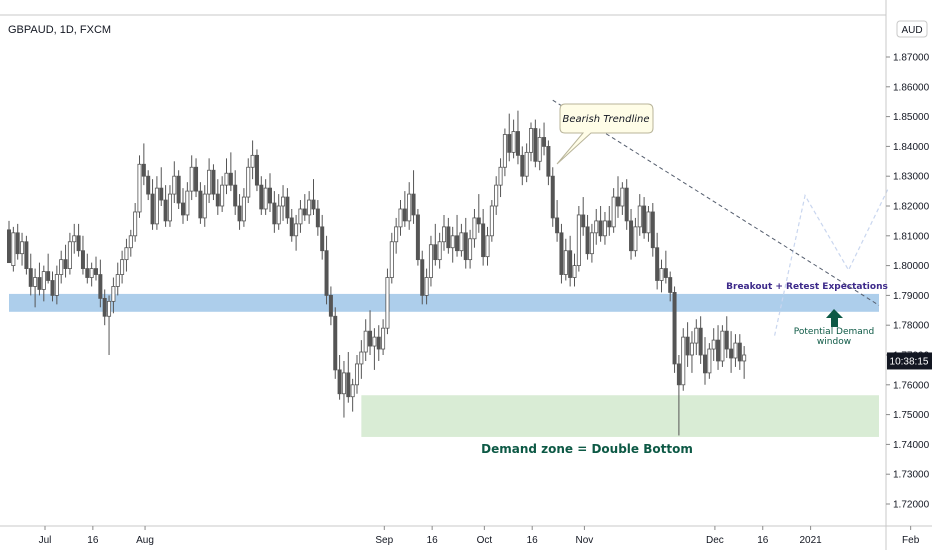 The width and height of the screenshot is (932, 550). I want to click on price-tick-label: 1.72000, so click(911, 505).